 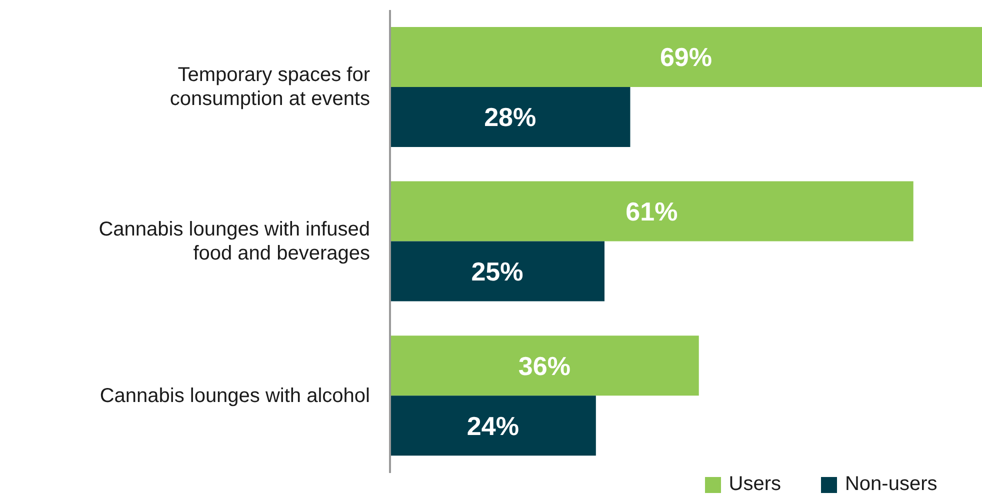 I want to click on data-label: 36%, so click(x=544, y=365).